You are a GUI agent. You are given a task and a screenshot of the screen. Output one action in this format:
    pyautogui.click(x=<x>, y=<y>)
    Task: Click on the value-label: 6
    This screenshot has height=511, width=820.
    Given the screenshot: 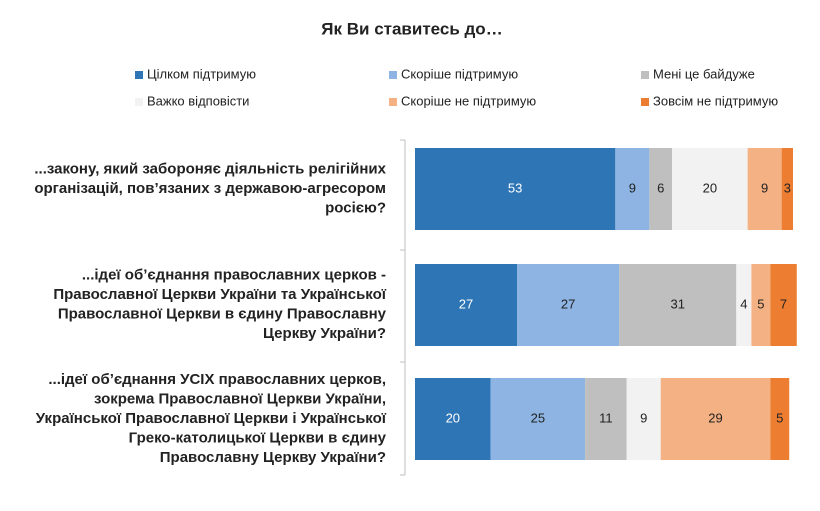 What is the action you would take?
    pyautogui.click(x=660, y=187)
    